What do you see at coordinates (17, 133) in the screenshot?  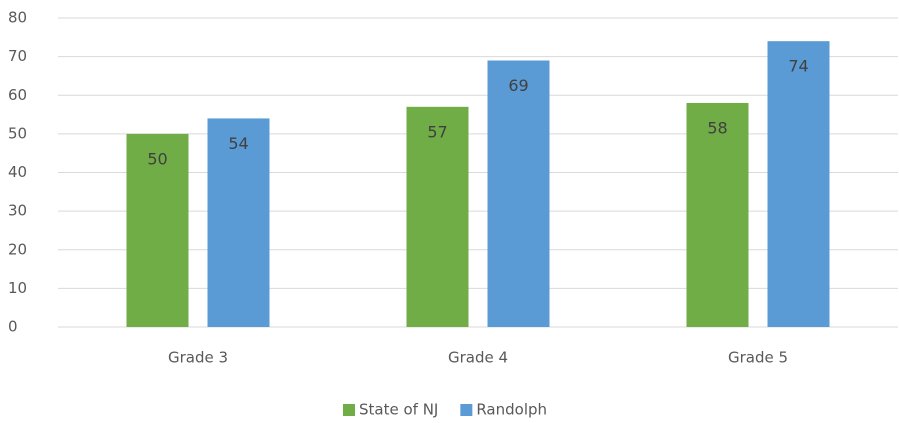 I see `y-tick-label: 50` at bounding box center [17, 133].